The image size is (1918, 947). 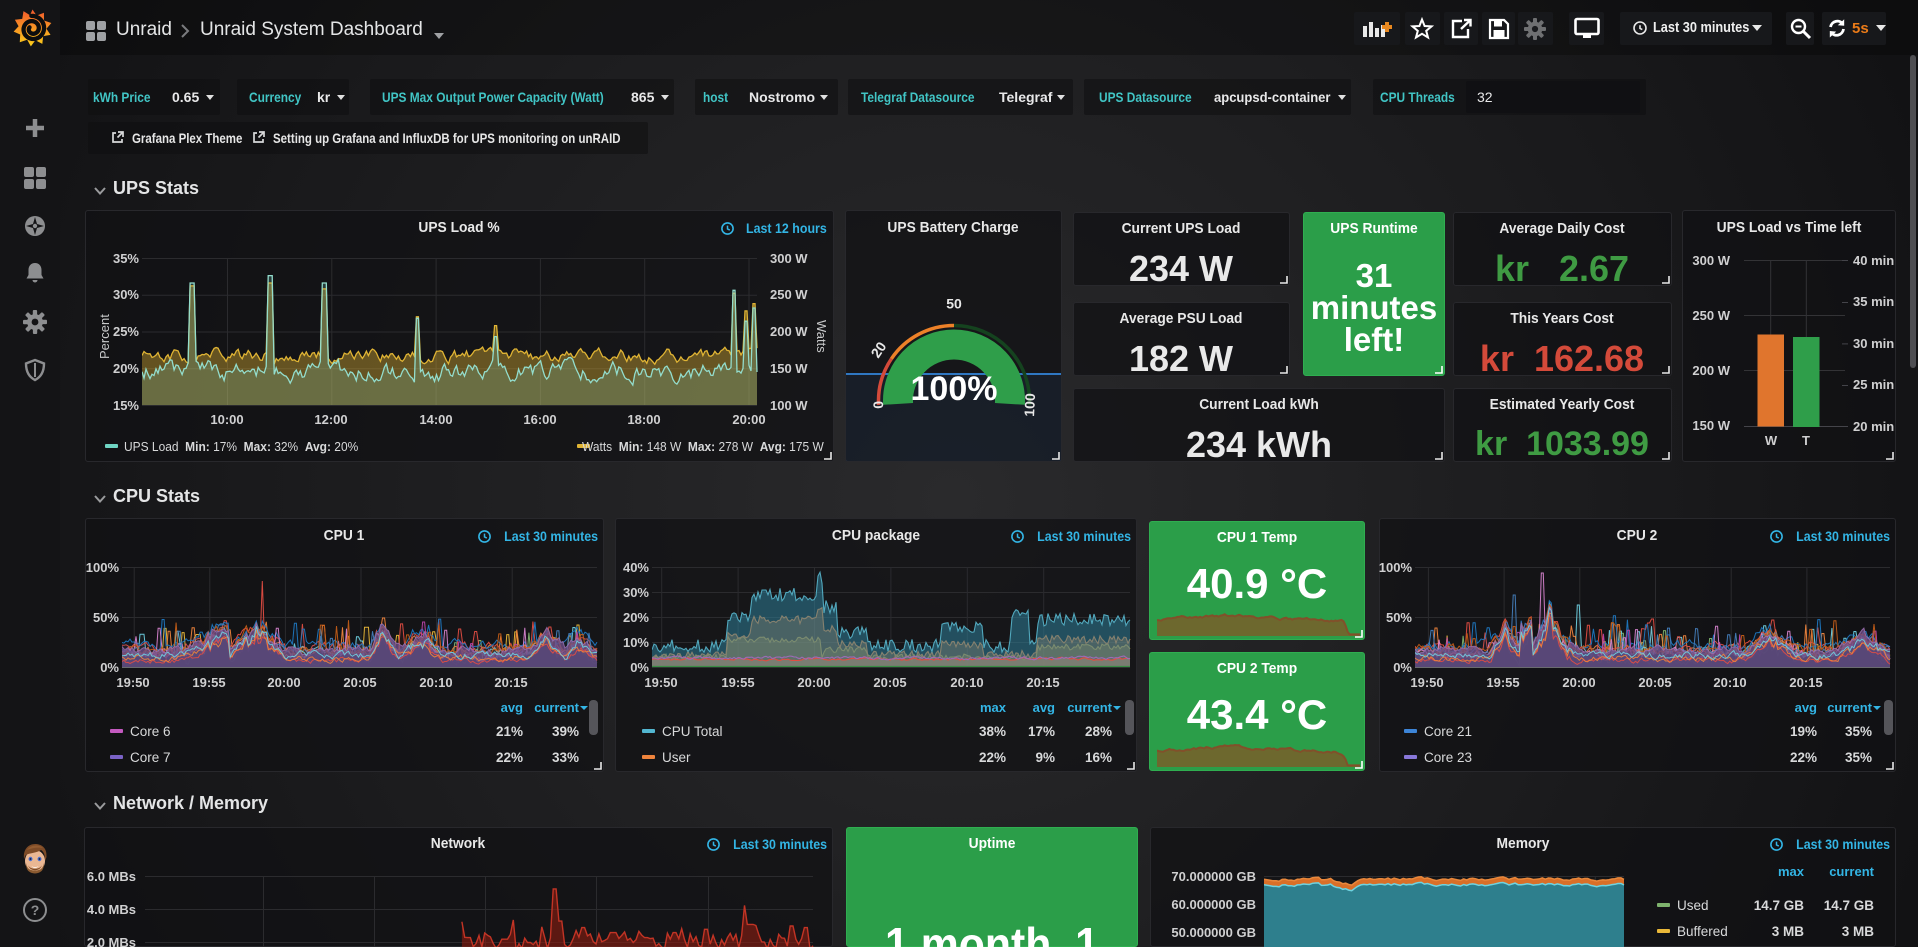 I want to click on svg-text: 20, so click(x=879, y=350).